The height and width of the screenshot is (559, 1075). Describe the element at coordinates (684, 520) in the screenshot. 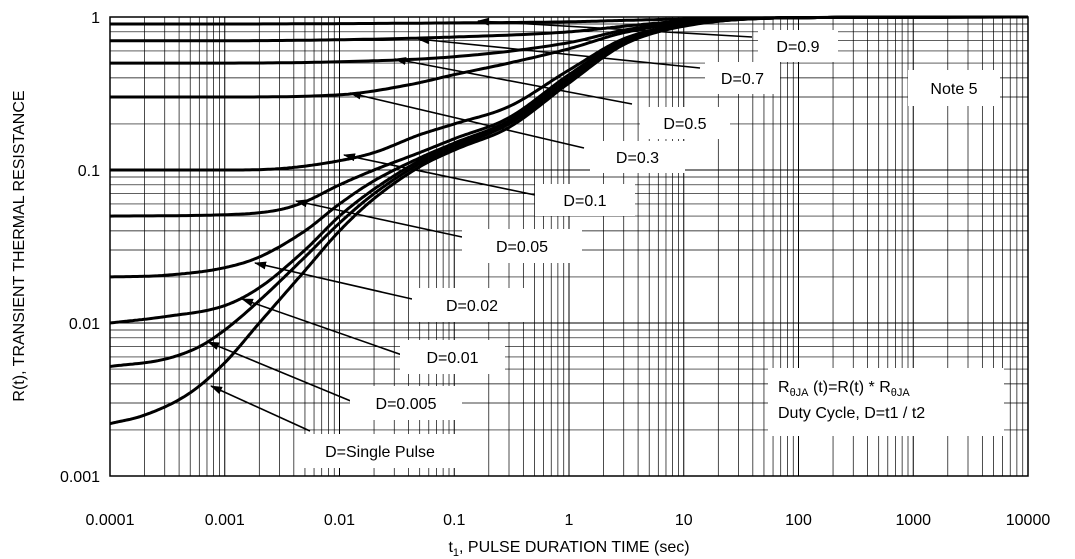

I see `x-tick-label: 10` at that location.